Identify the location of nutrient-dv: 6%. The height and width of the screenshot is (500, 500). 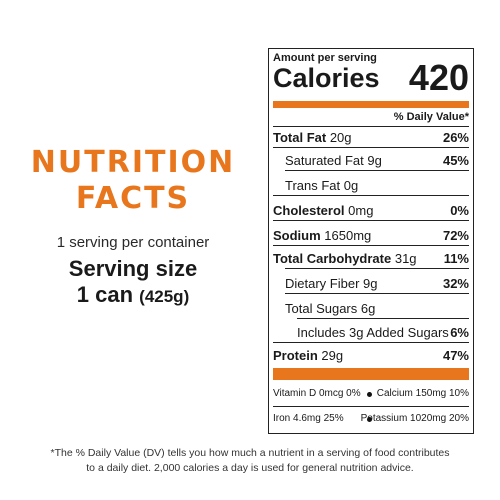
(459, 332).